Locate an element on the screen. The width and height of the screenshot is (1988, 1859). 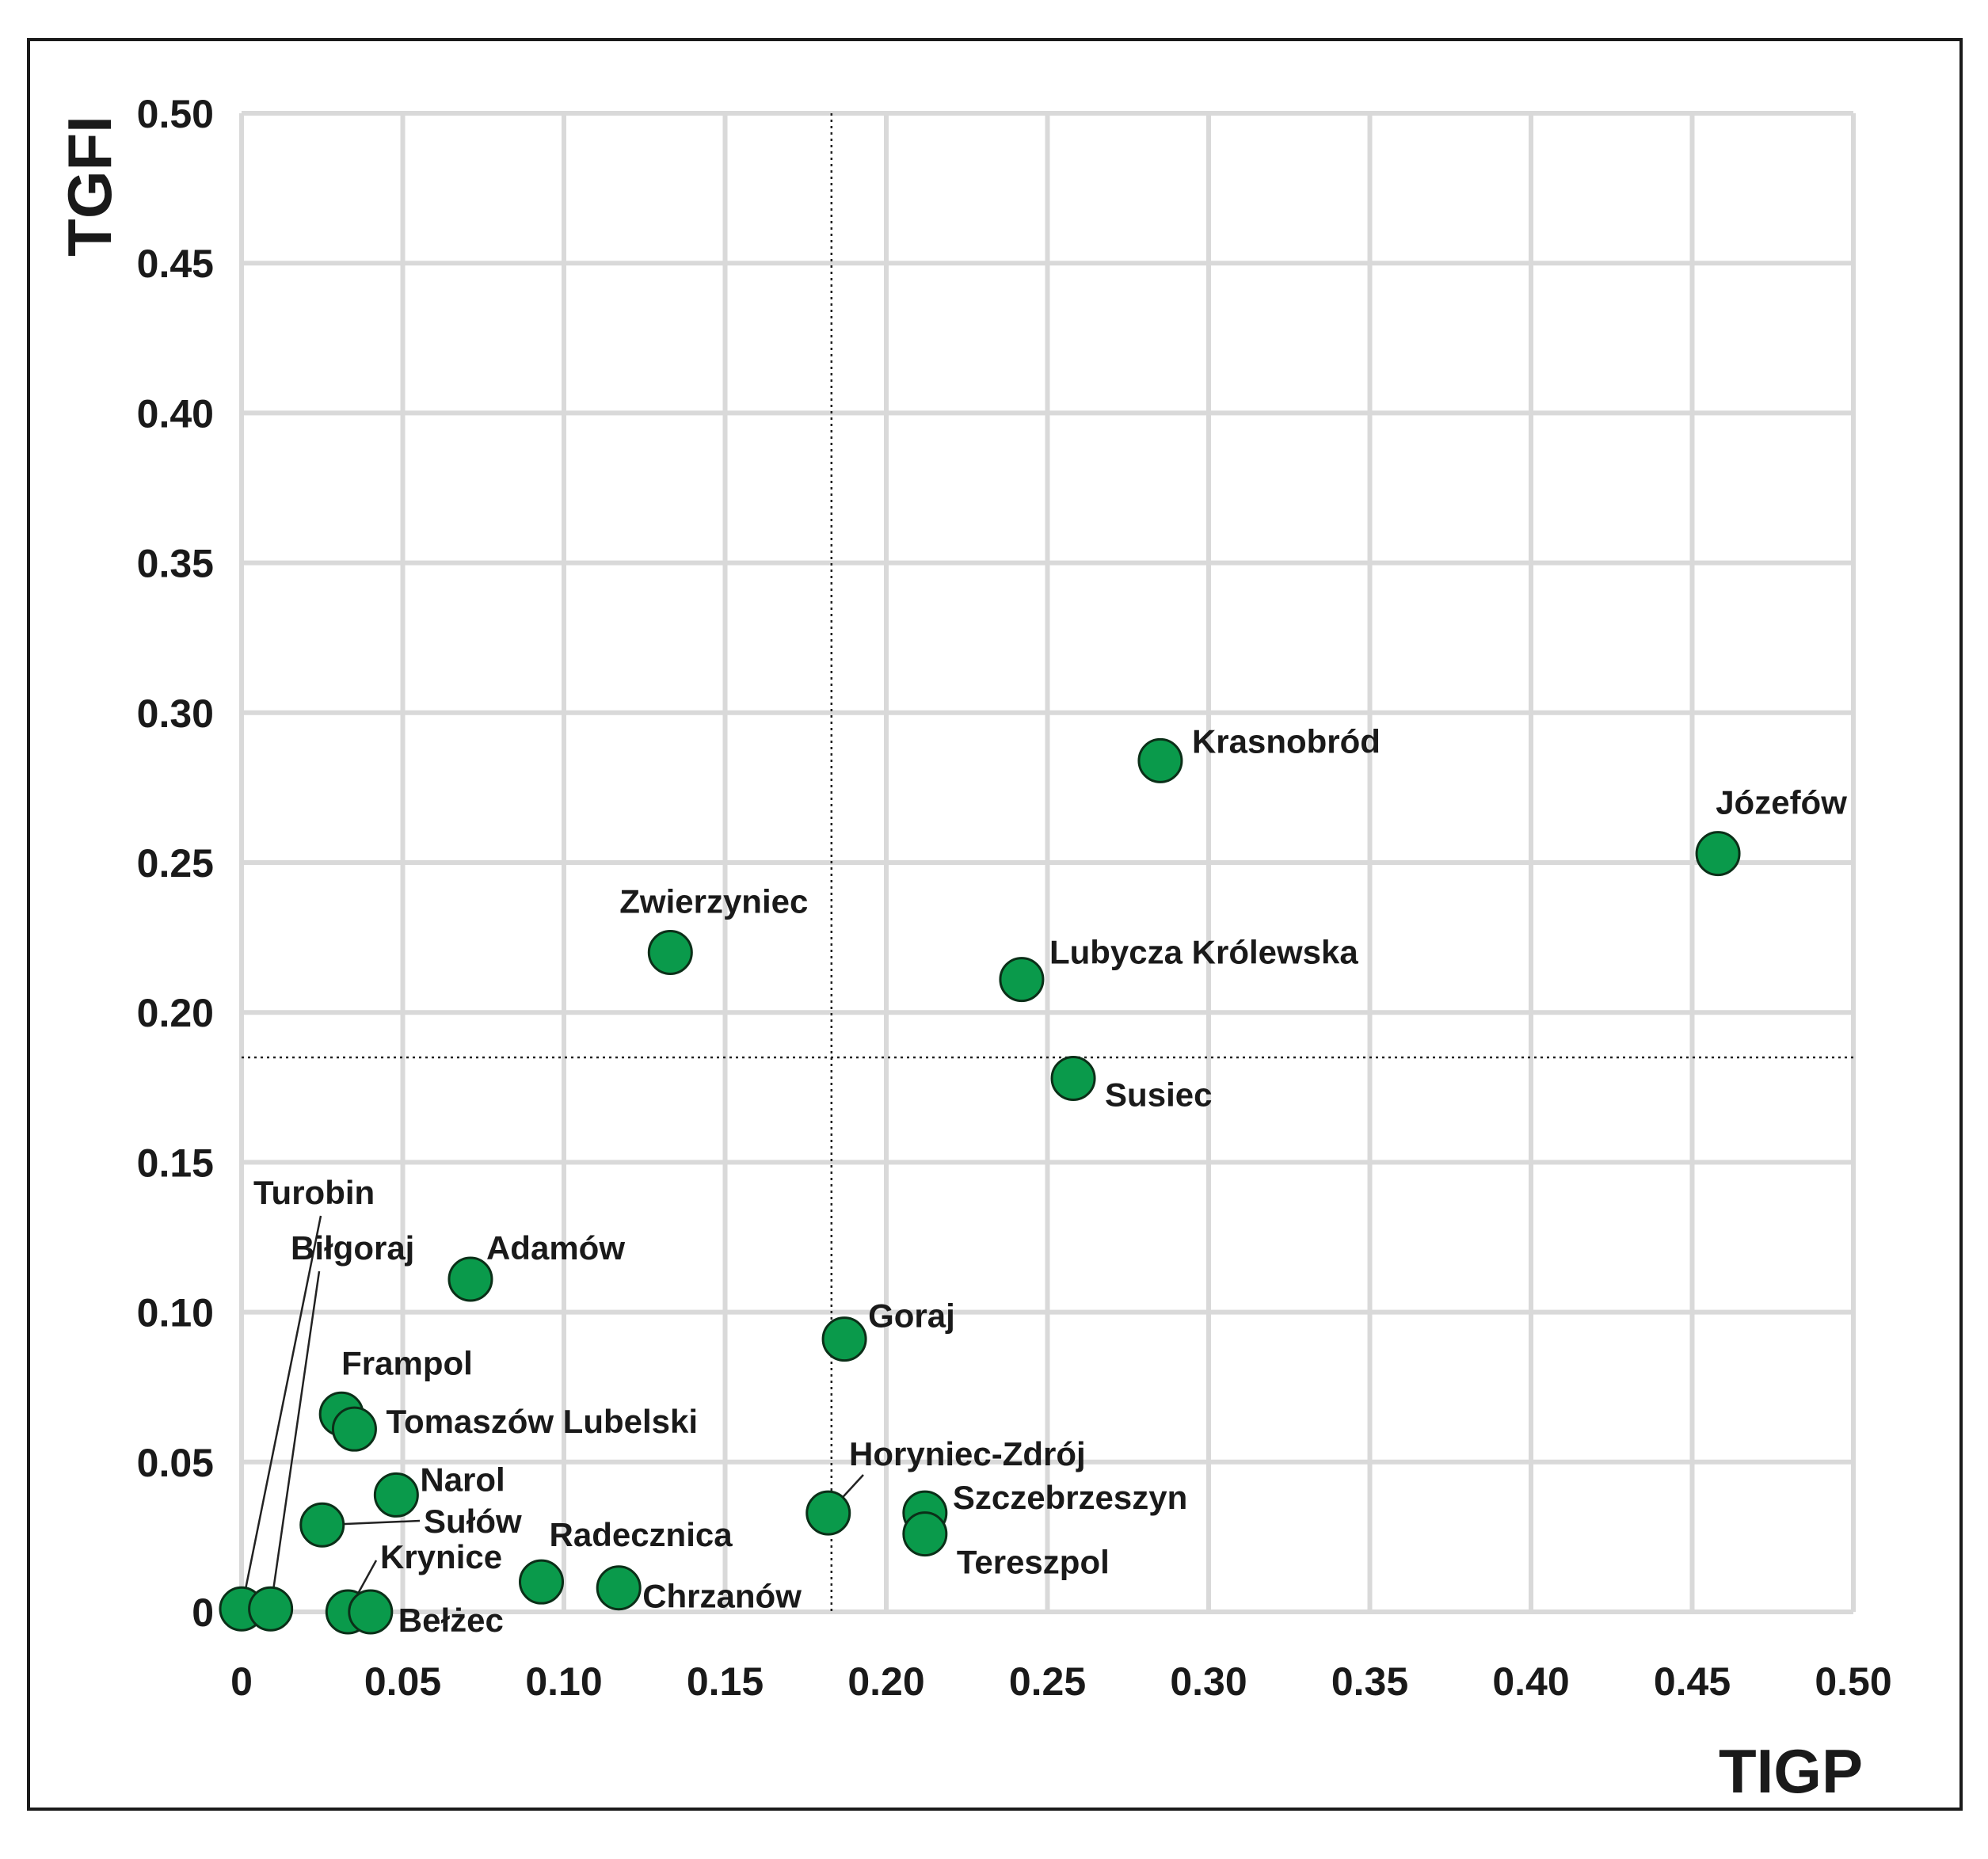
point-horyniec-zdroj is located at coordinates (828, 1513).